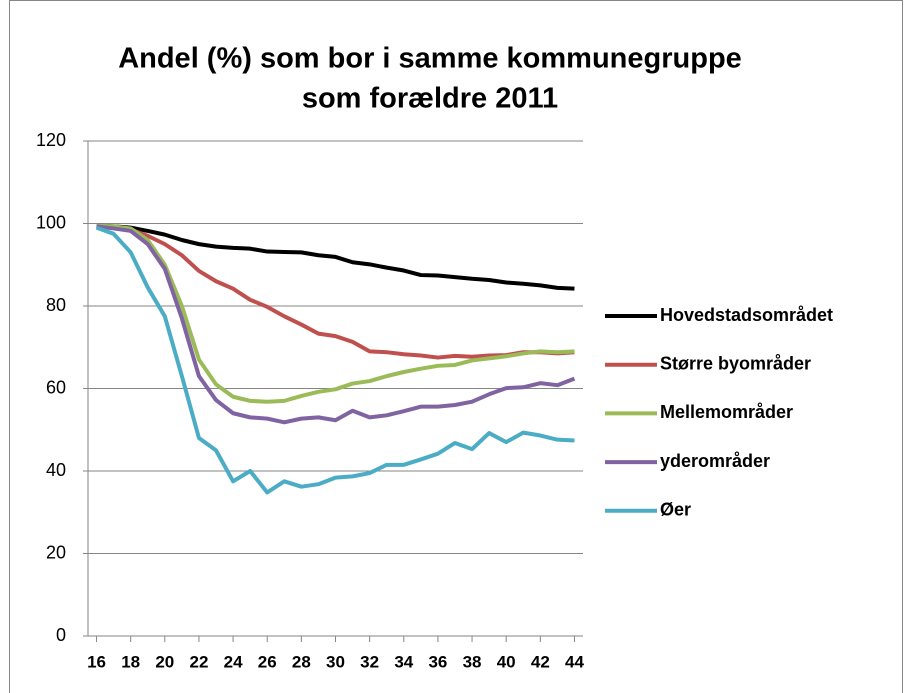  What do you see at coordinates (715, 461) in the screenshot?
I see `legend-label: yderområder` at bounding box center [715, 461].